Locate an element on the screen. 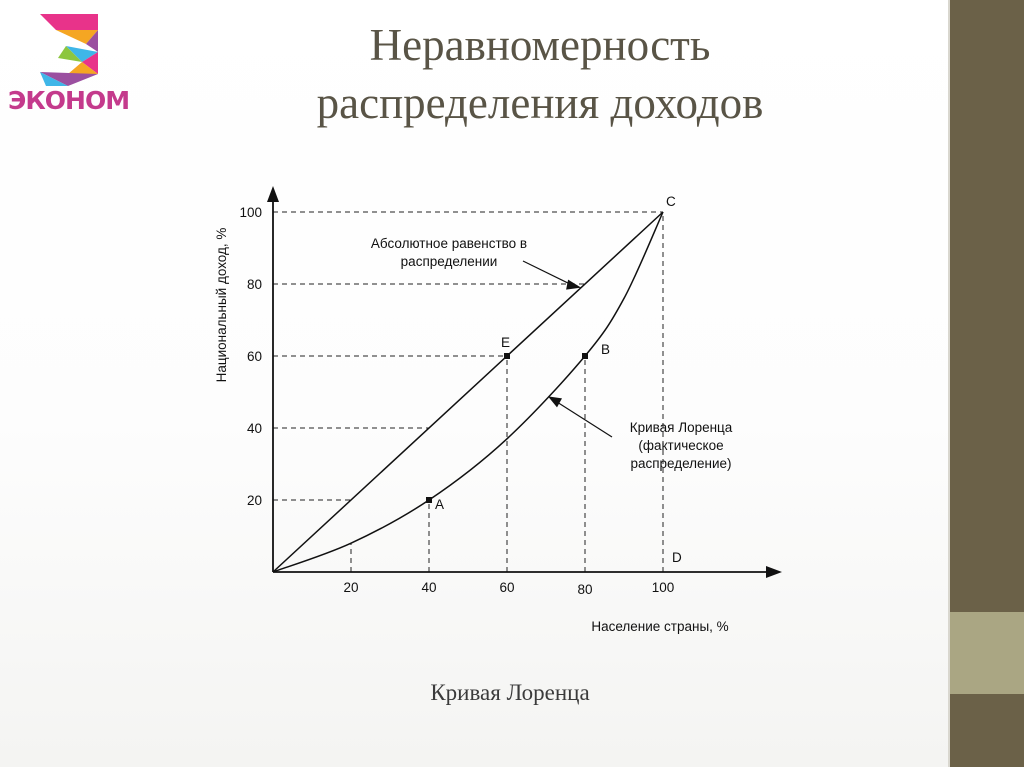 This screenshot has width=1024, height=767. x-tick-label: 60 is located at coordinates (506, 587).